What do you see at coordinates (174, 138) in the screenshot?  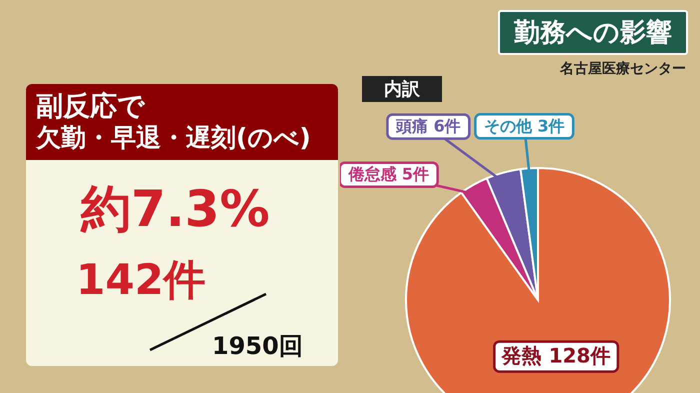 I see `text: 欠勤・早退・遅刻(のべ)` at bounding box center [174, 138].